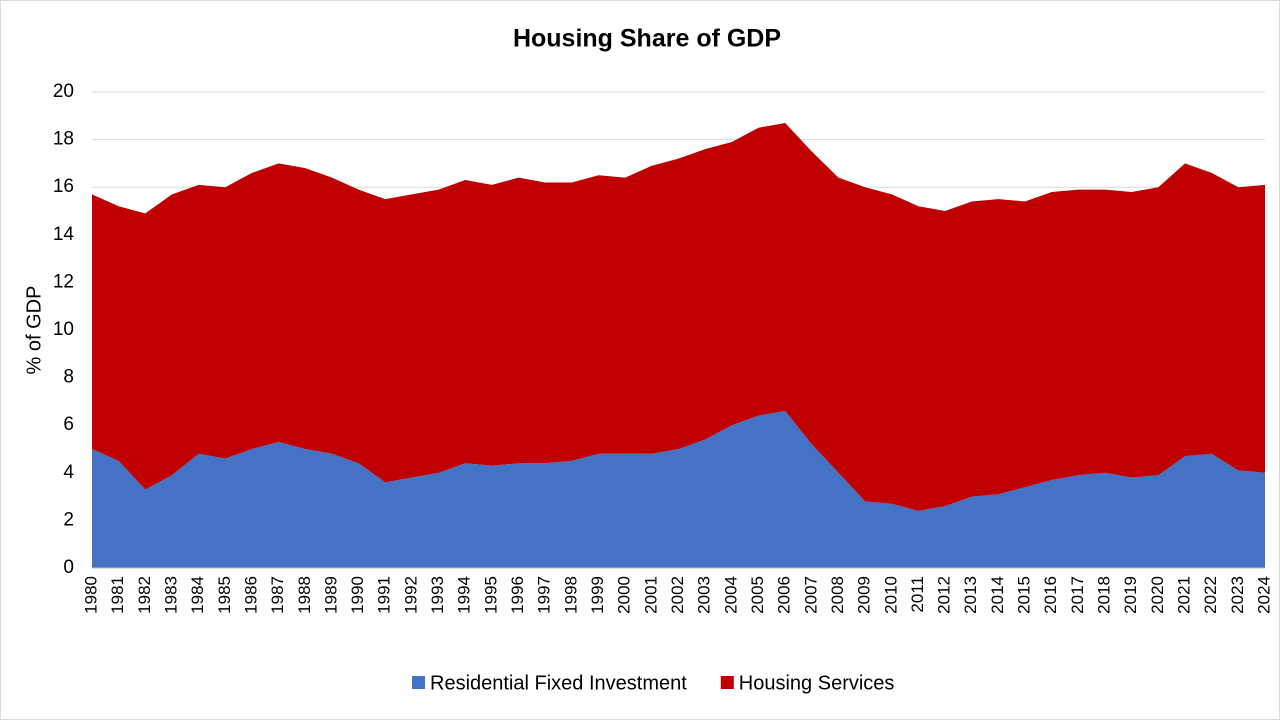  Describe the element at coordinates (837, 595) in the screenshot. I see `x-tick-label: 2008` at that location.